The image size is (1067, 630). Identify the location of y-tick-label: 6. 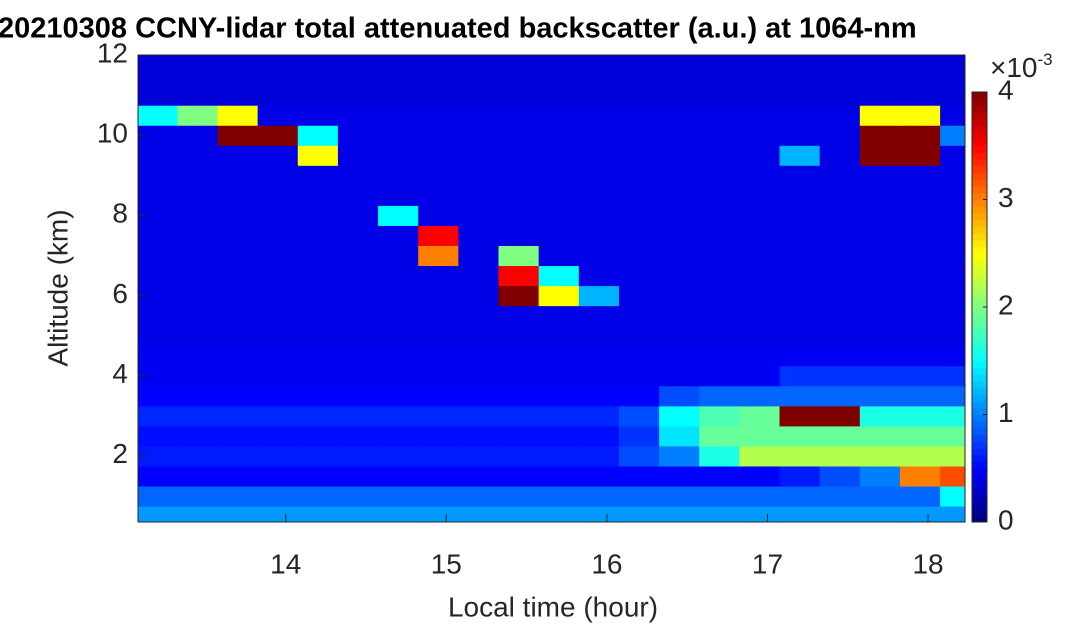
(120, 293).